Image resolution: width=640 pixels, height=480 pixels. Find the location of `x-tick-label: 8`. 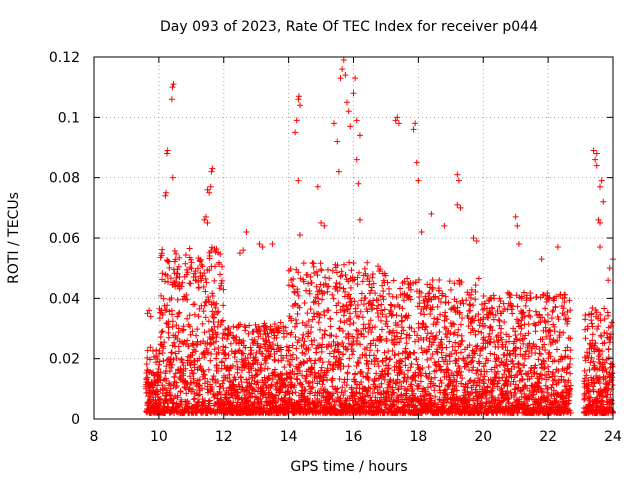

x-tick-label: 8 is located at coordinates (94, 437).